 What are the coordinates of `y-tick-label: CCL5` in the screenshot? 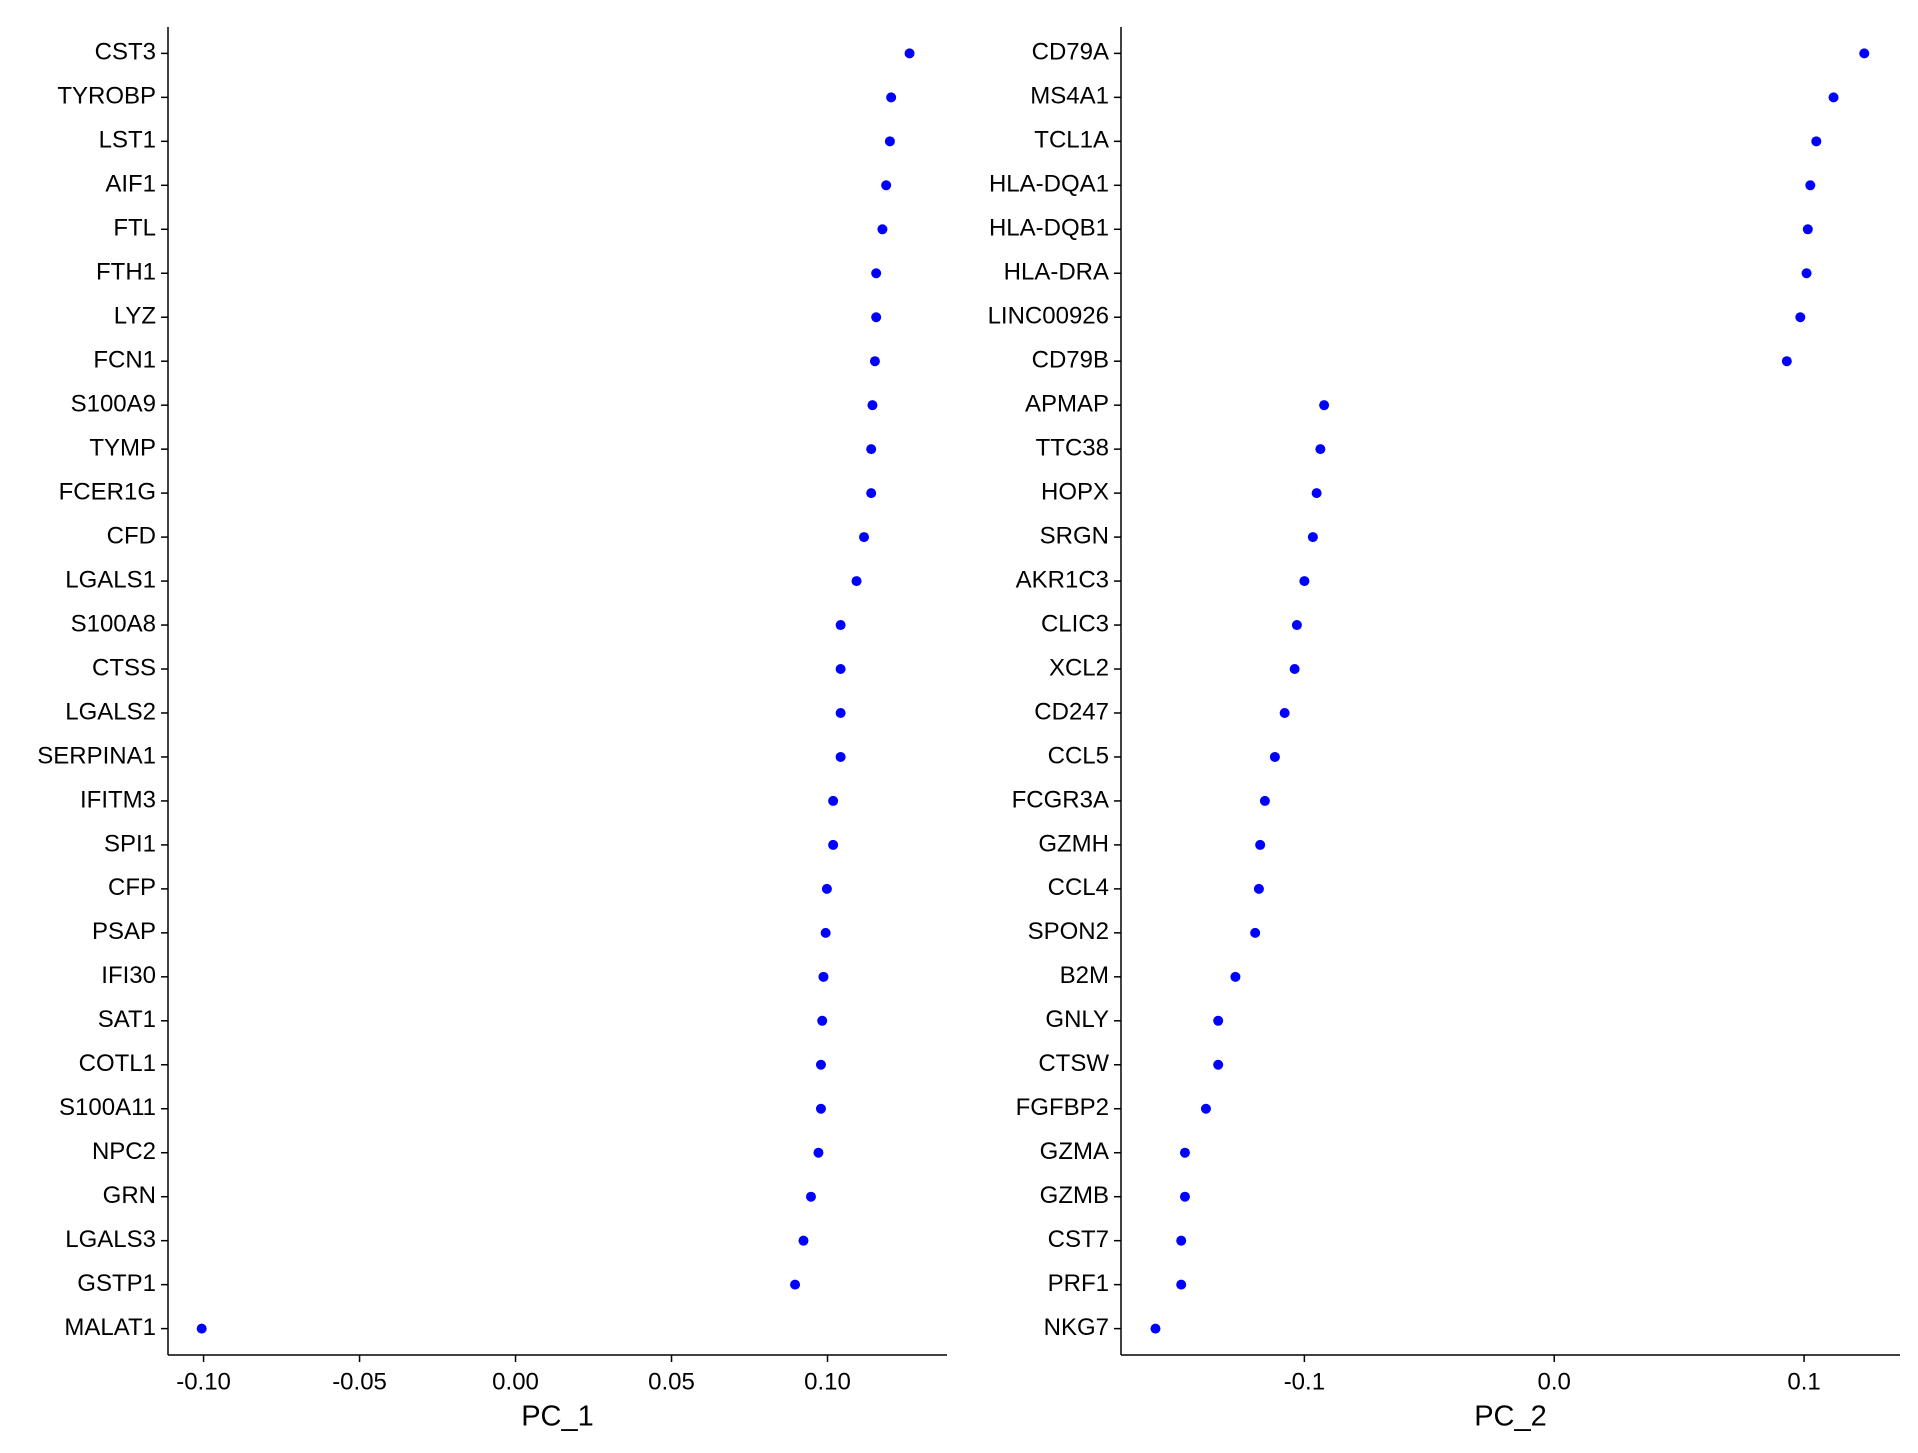 It's located at (1078, 755).